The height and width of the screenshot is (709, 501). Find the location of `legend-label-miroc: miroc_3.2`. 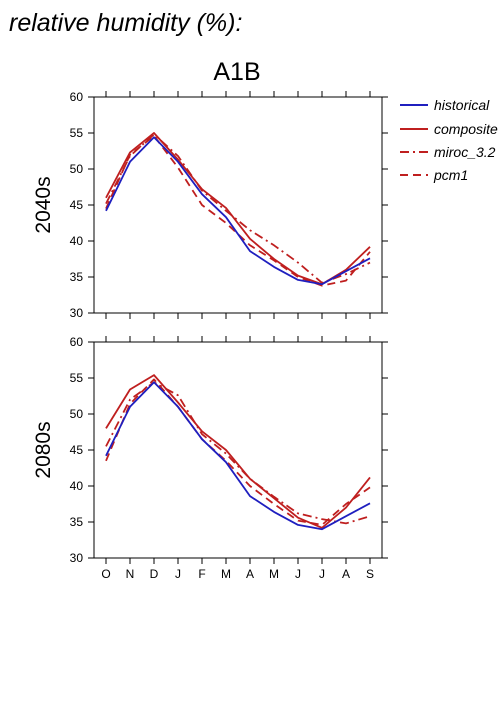

legend-label-miroc: miroc_3.2 is located at coordinates (465, 152).